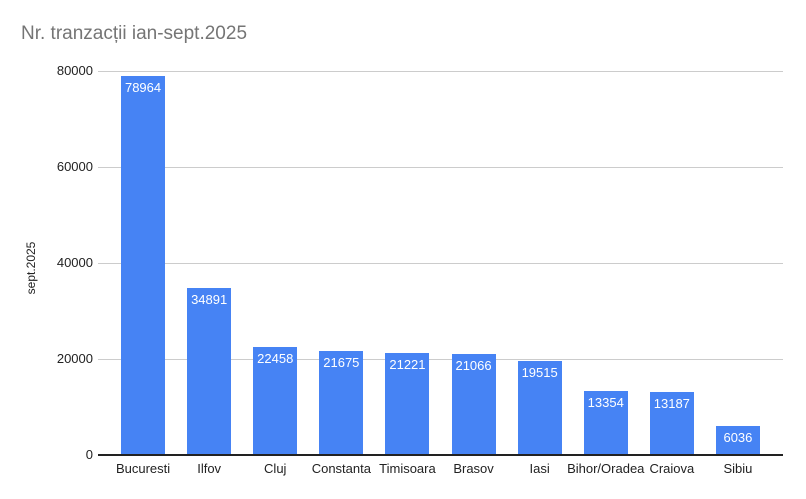 The image size is (806, 499). Describe the element at coordinates (275, 359) in the screenshot. I see `bar-value-label: 22458` at that location.